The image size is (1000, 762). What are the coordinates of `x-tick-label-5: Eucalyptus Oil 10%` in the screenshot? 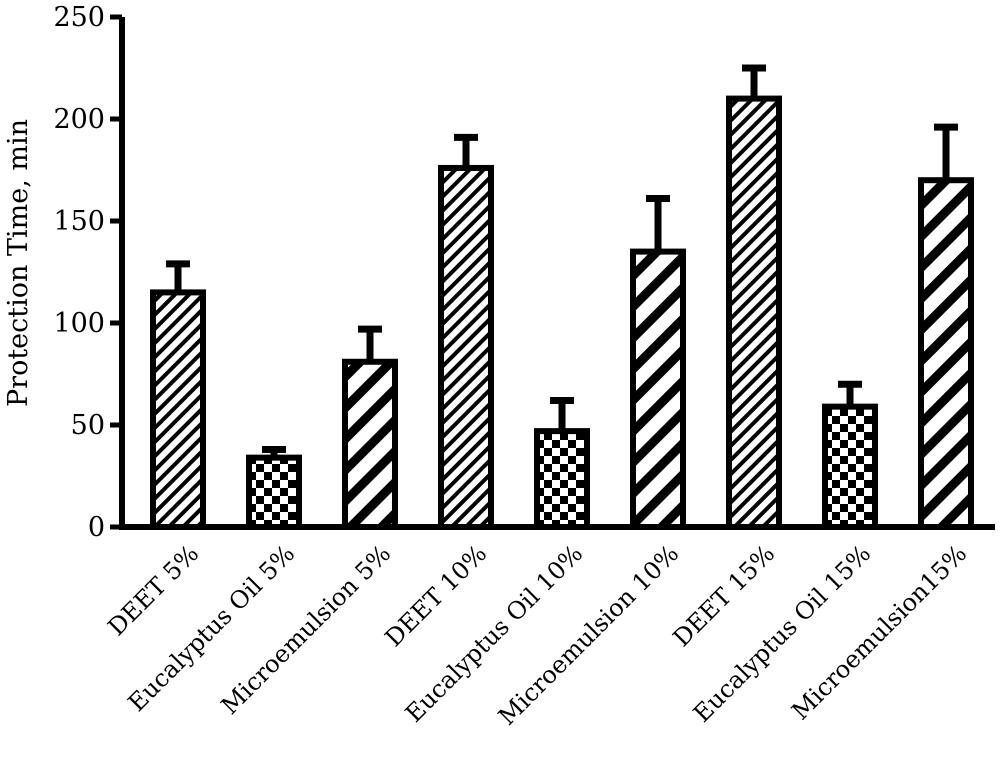 It's located at (494, 633).